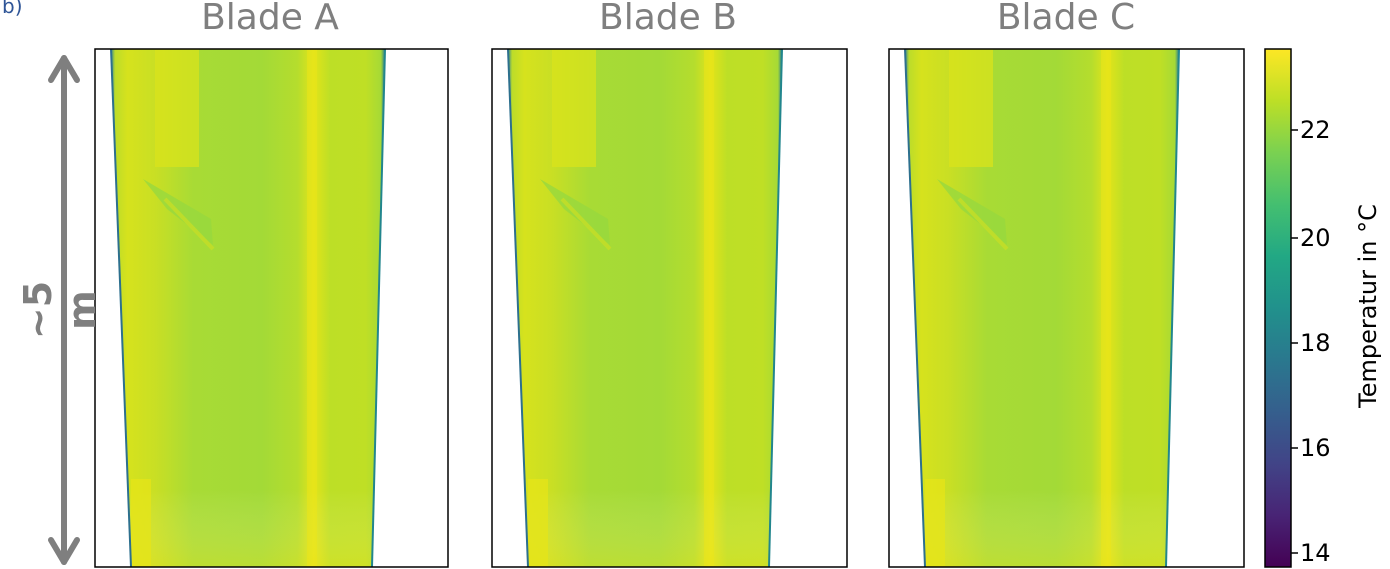 The width and height of the screenshot is (1390, 569). What do you see at coordinates (270, 19) in the screenshot?
I see `panel-title-a: Blade A` at bounding box center [270, 19].